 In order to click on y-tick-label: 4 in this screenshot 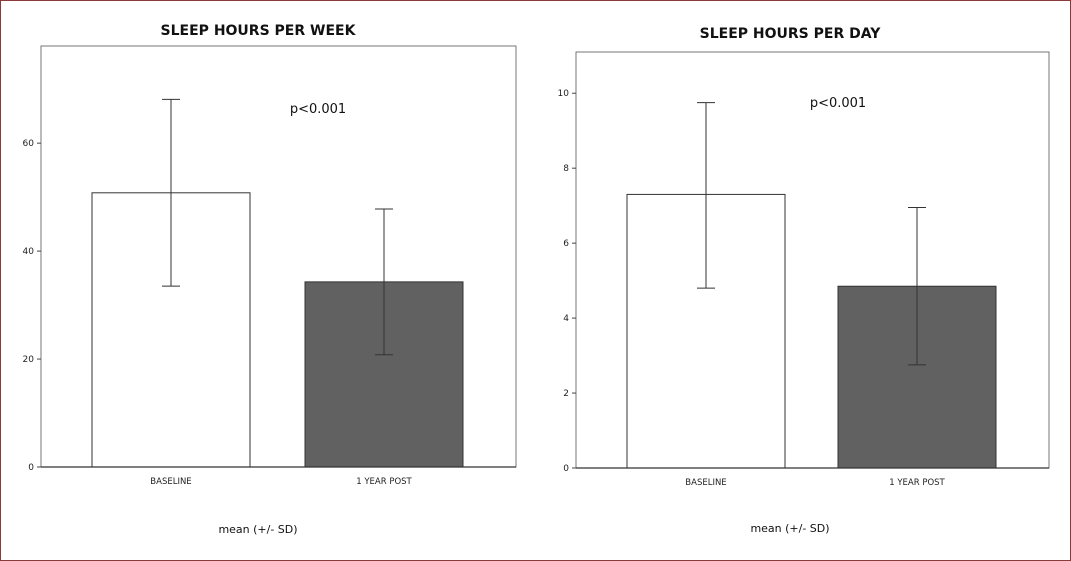, I will do `click(566, 319)`.